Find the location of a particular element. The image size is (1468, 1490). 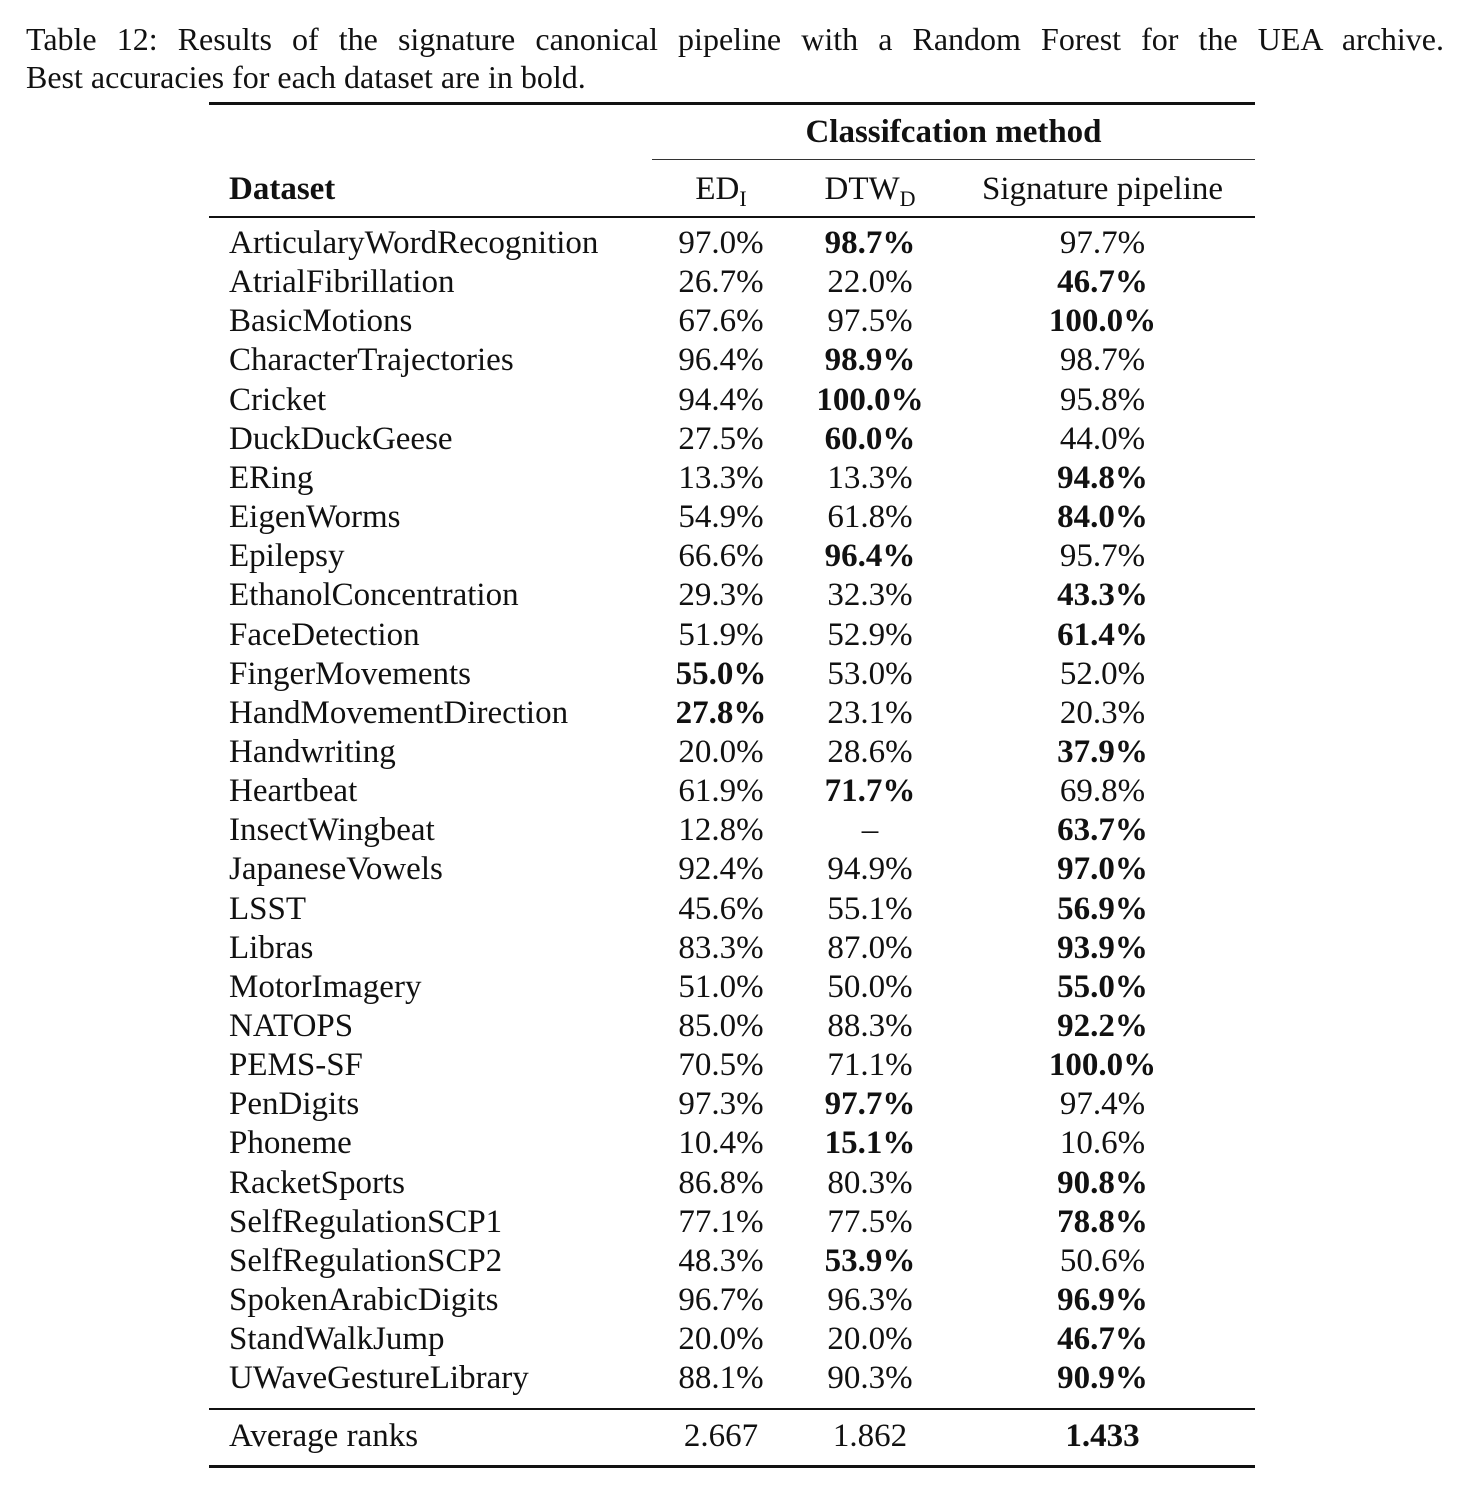

header-signature: Signature pipeline is located at coordinates (1102, 189).